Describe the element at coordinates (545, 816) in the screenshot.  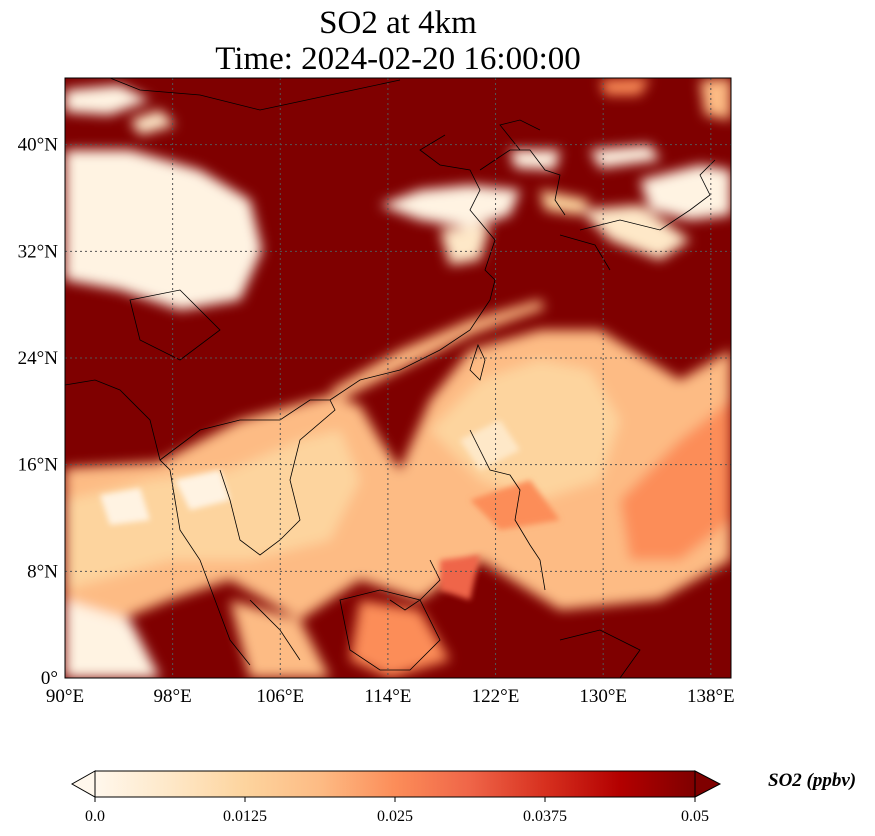
I see `colorbar-tick-label: 0.0375` at that location.